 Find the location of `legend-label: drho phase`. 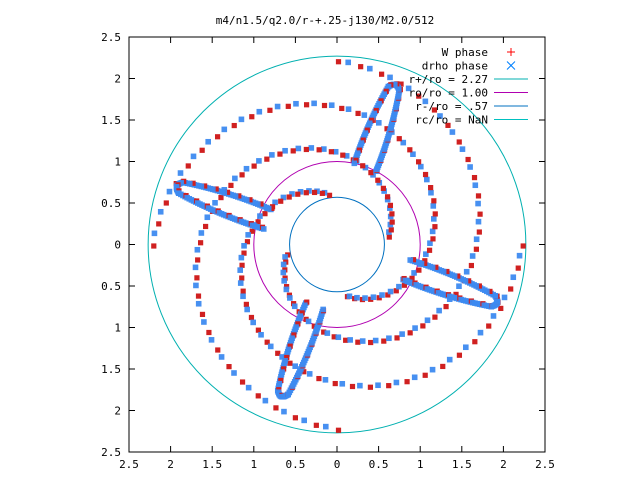

legend-label: drho phase is located at coordinates (455, 66).